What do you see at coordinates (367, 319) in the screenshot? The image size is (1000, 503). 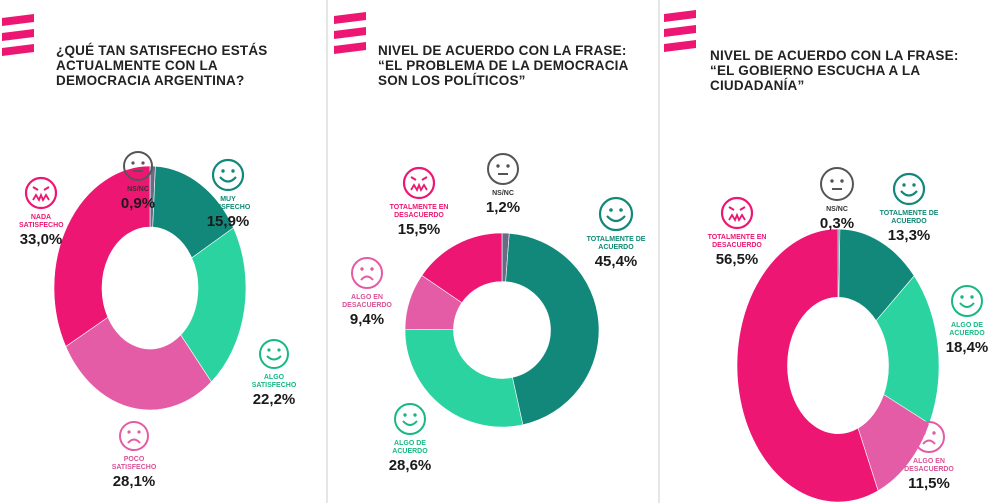 I see `percent-label: 9,4%` at bounding box center [367, 319].